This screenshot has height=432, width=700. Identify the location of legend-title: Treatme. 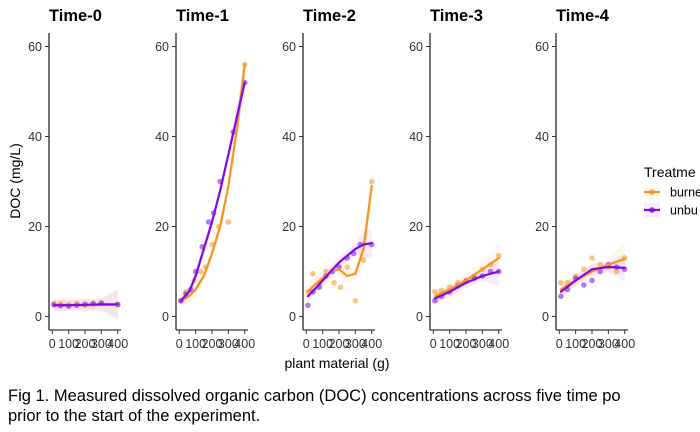
(670, 172).